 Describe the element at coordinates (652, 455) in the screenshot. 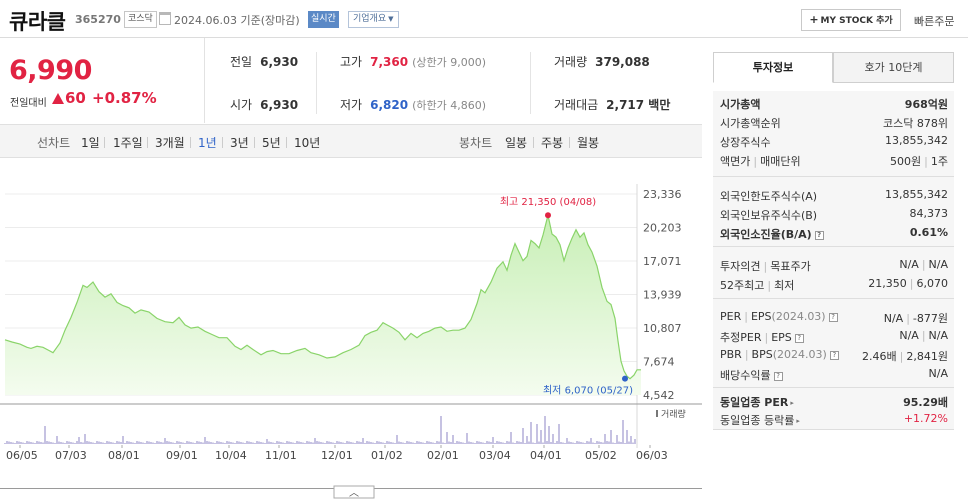

I see `x-tick-label: 06/03` at that location.